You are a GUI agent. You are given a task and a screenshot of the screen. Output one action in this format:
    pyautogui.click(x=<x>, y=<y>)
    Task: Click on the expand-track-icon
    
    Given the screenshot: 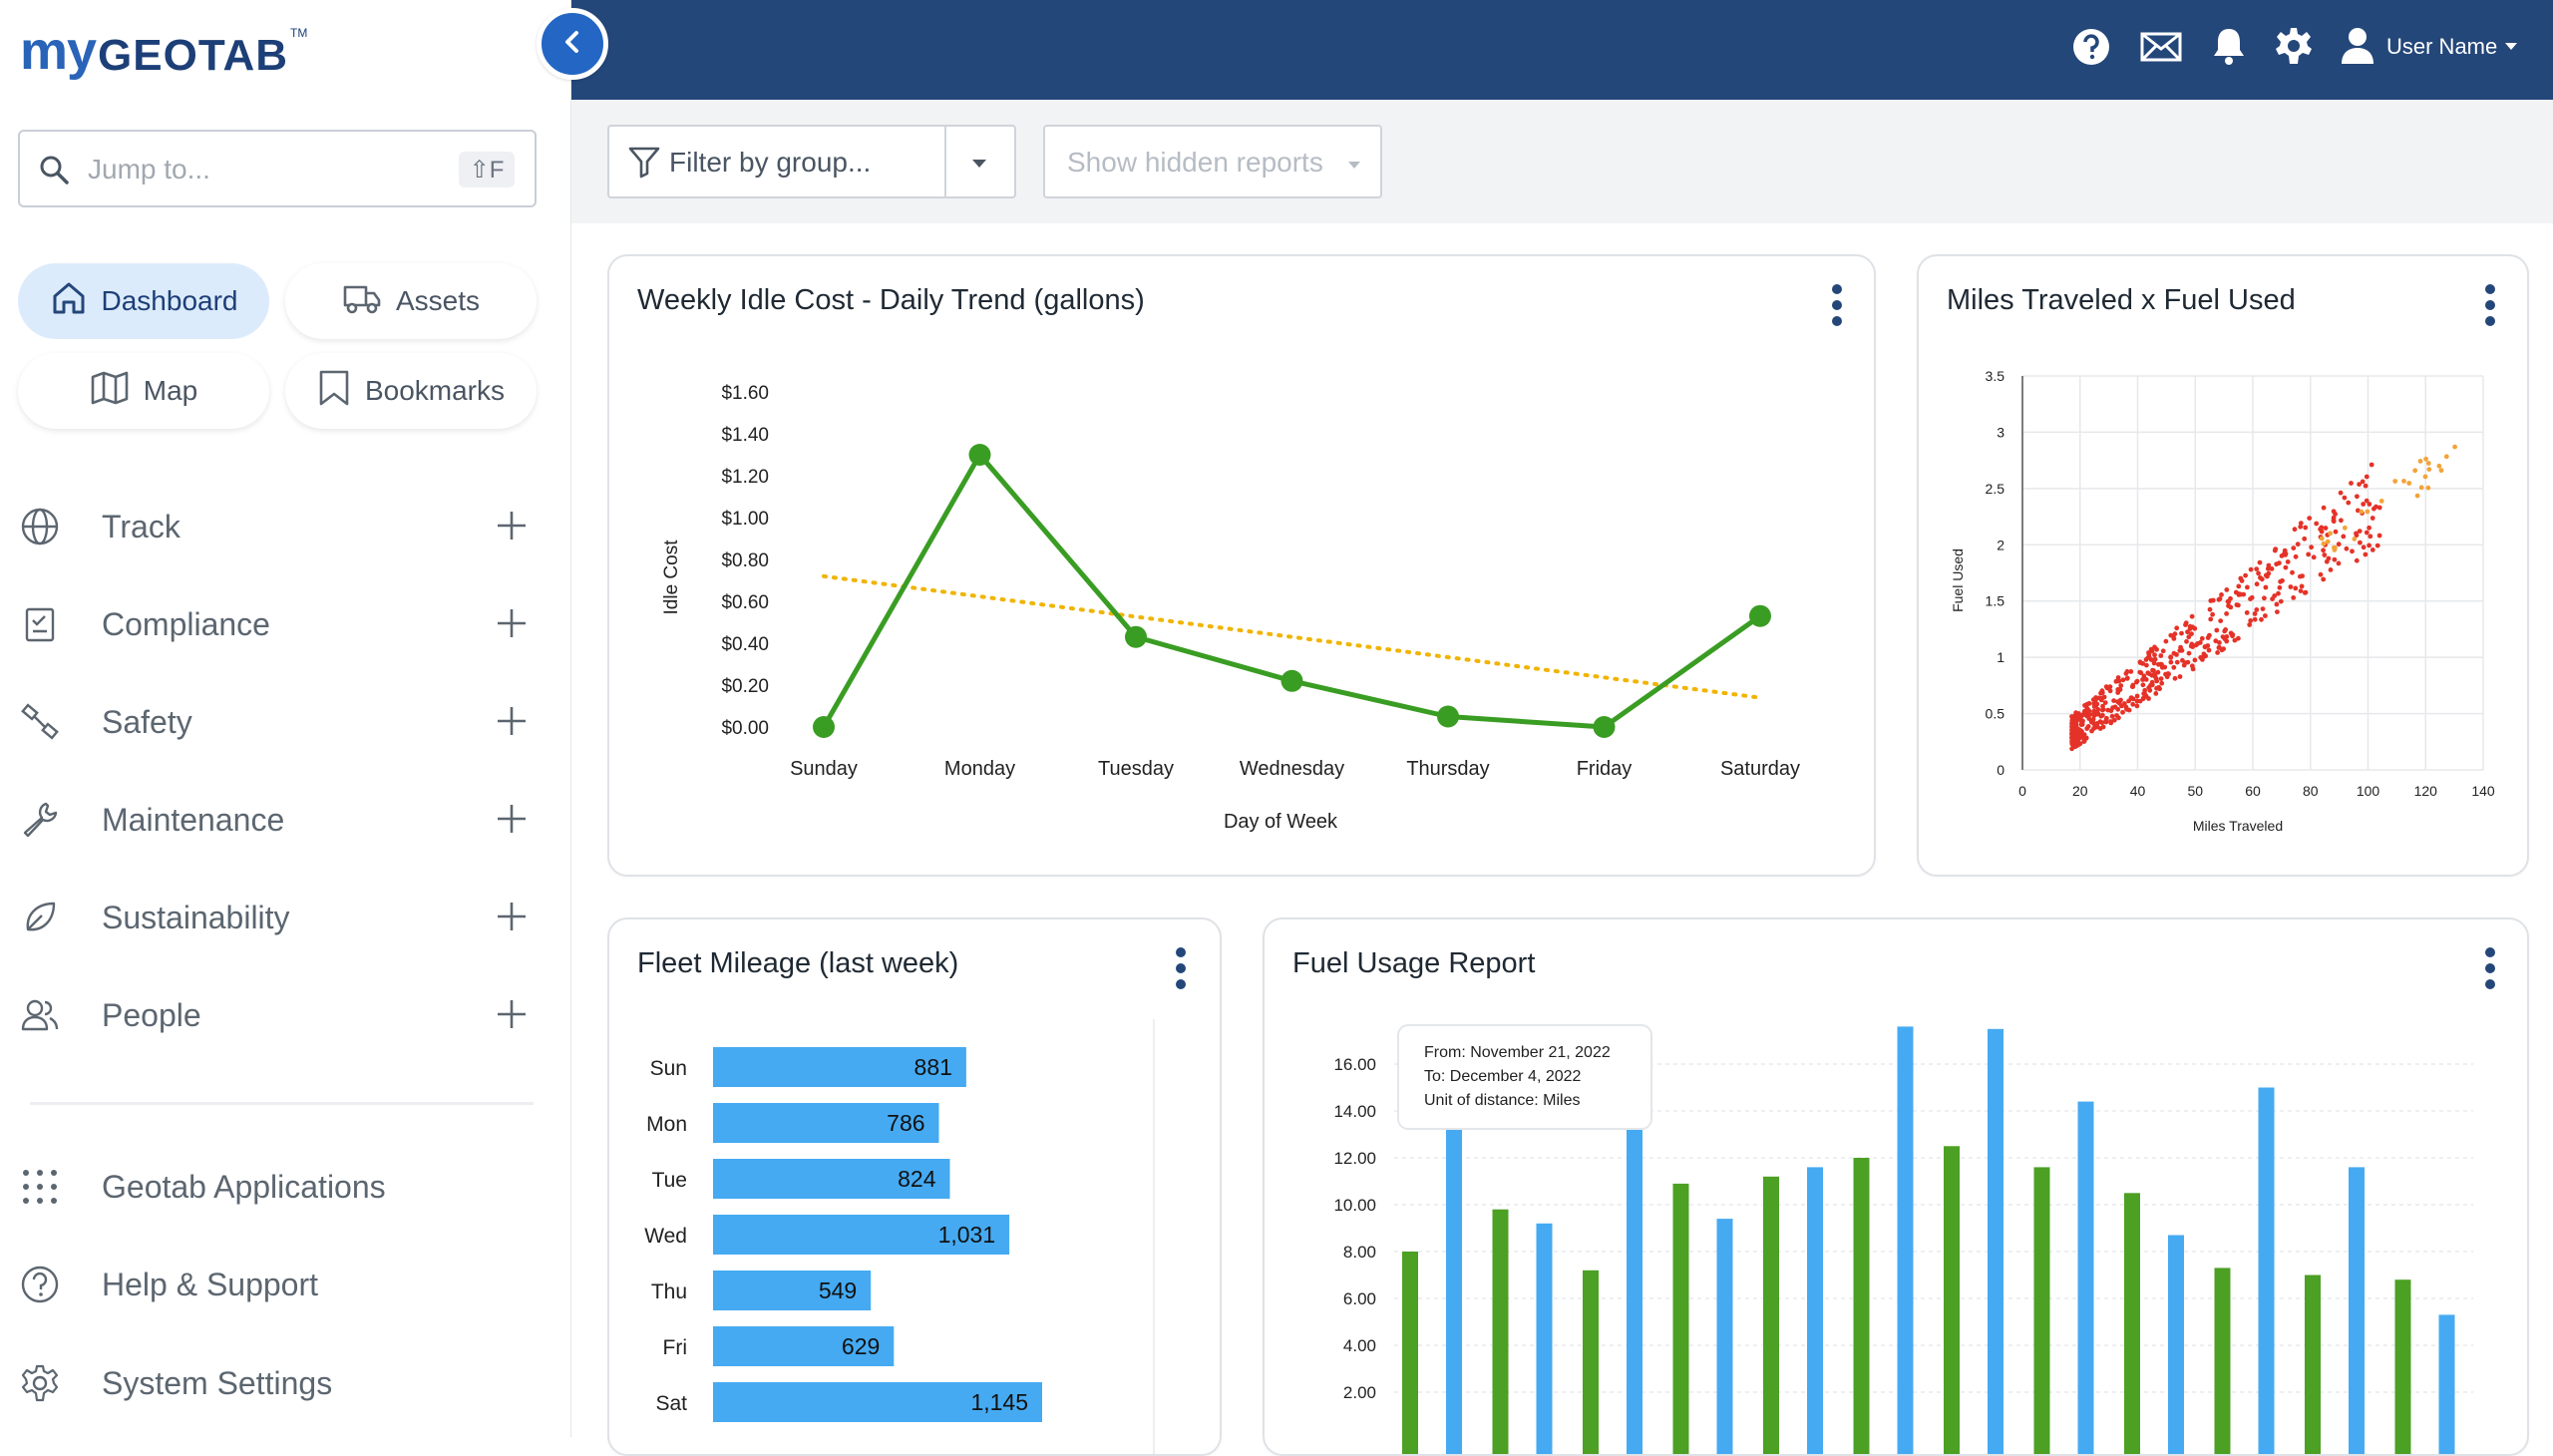 What is the action you would take?
    pyautogui.click(x=512, y=528)
    